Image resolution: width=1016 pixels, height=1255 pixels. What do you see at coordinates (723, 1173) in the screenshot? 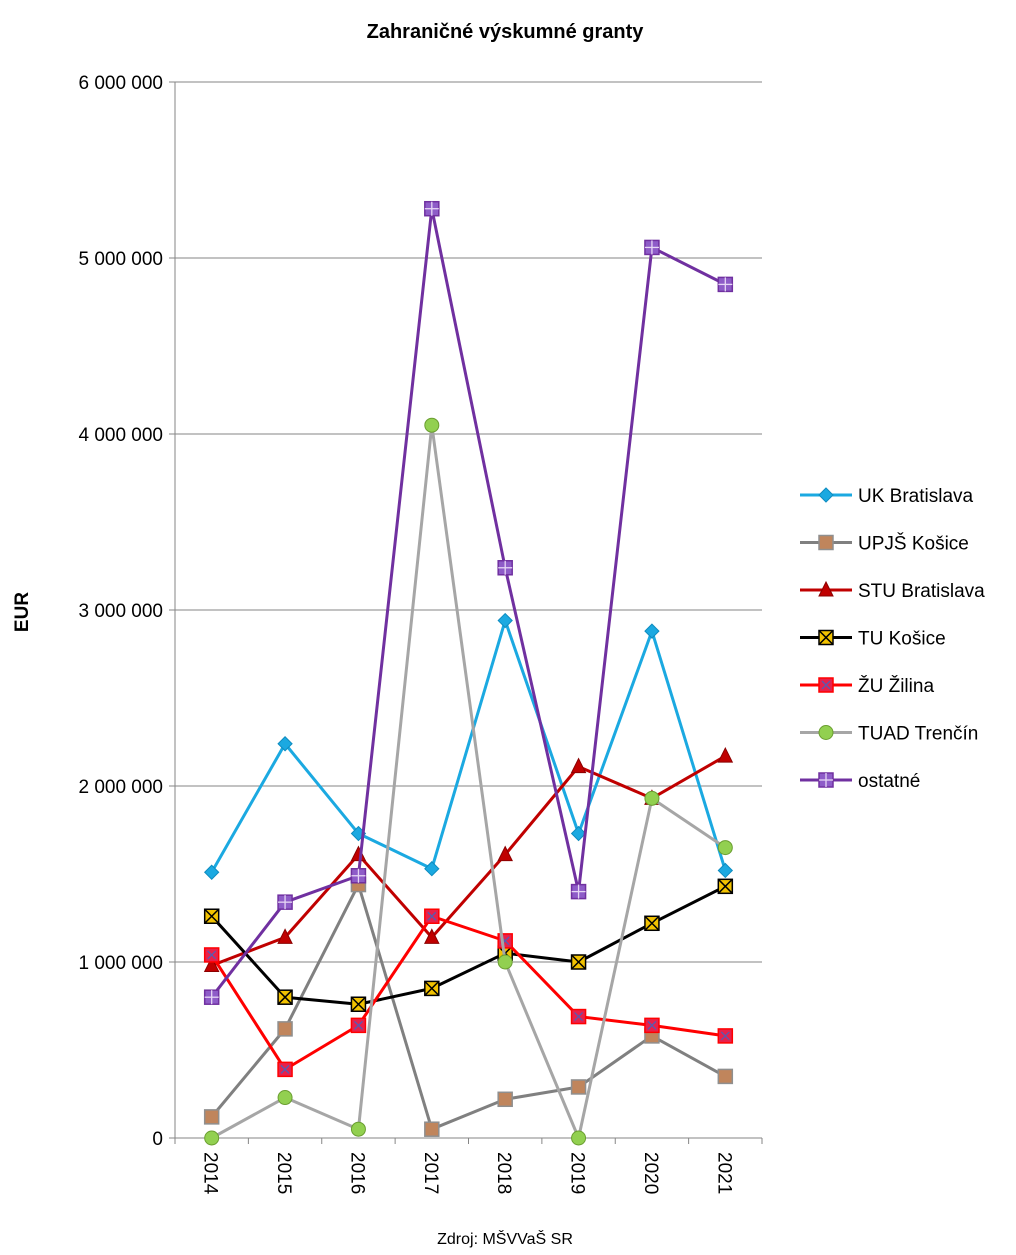
I see `x-tick-label: 2021` at bounding box center [723, 1173].